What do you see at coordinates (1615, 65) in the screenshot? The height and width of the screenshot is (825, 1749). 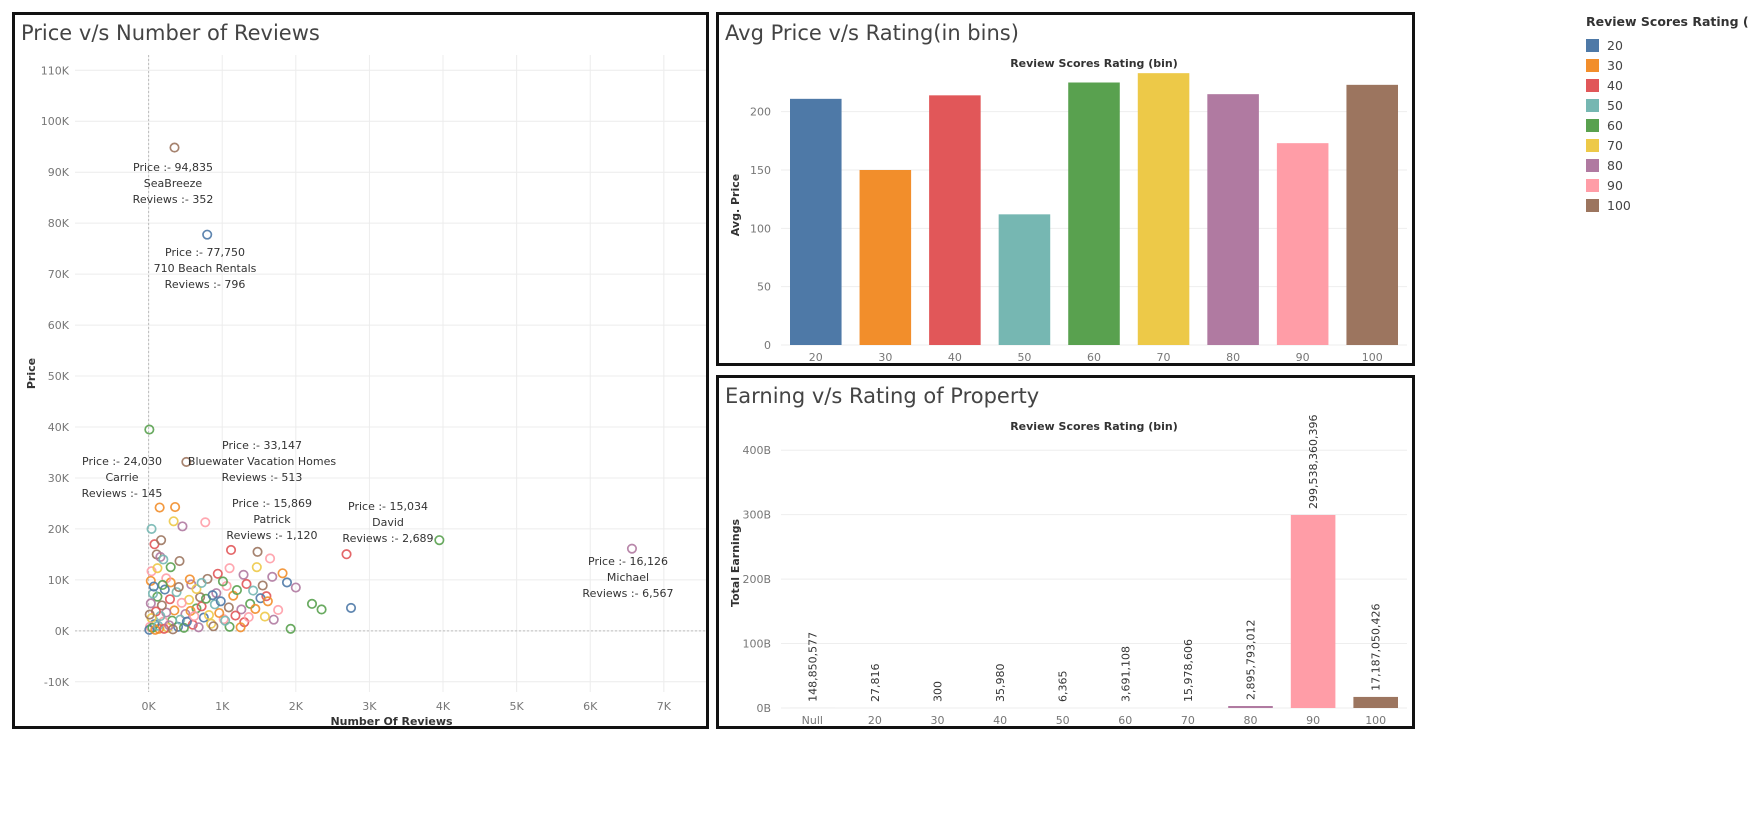 I see `legend-label: 30` at bounding box center [1615, 65].